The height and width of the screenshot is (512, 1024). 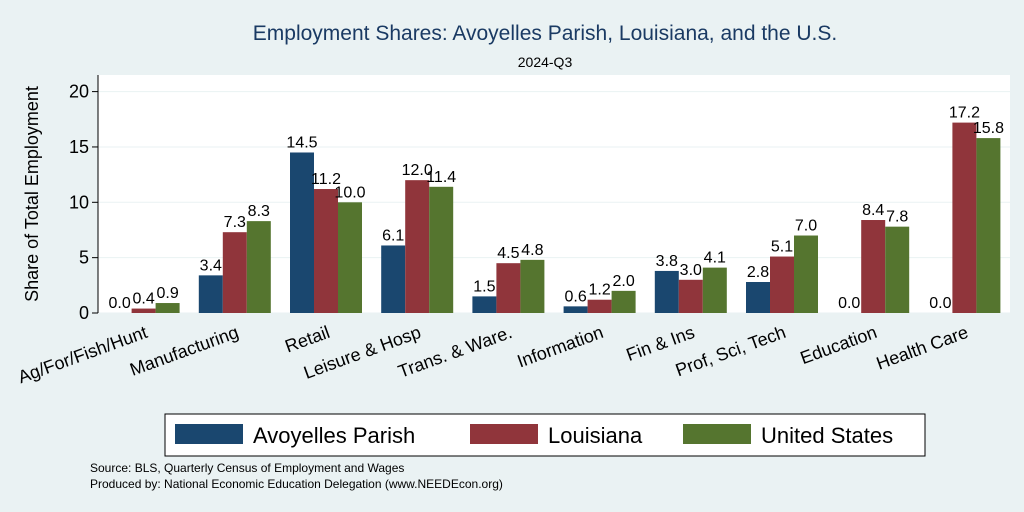 What do you see at coordinates (32, 194) in the screenshot?
I see `y-axis-label: Share of Total Employment` at bounding box center [32, 194].